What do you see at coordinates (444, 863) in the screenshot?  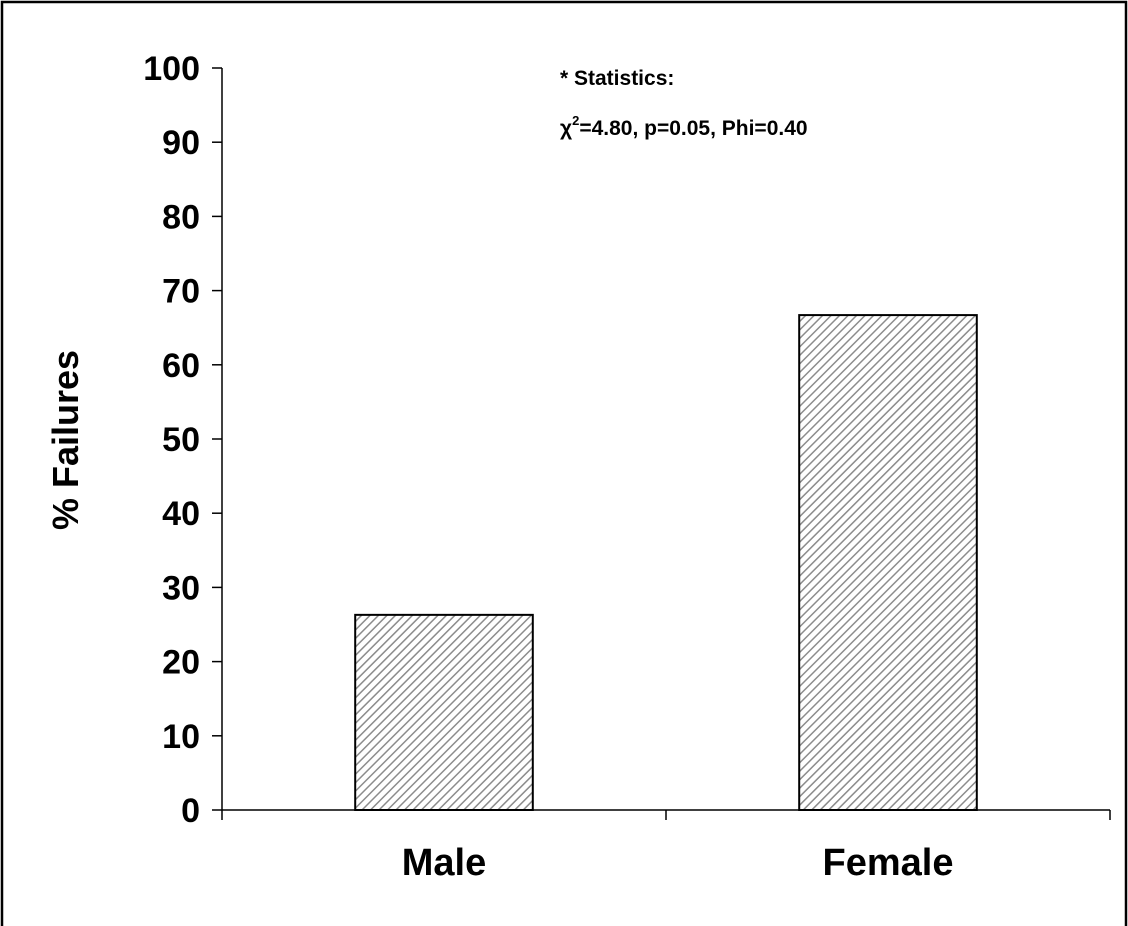 I see `x-category-label: Male` at bounding box center [444, 863].